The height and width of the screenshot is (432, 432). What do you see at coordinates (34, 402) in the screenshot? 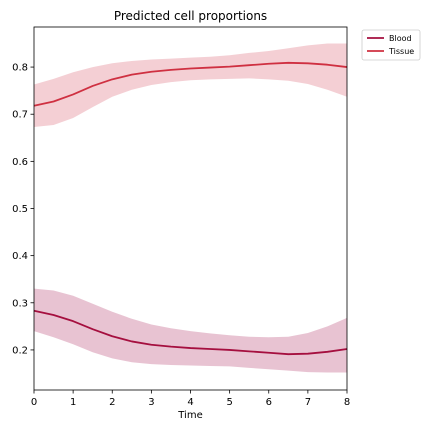
I see `x-tick-label: 0` at bounding box center [34, 402].